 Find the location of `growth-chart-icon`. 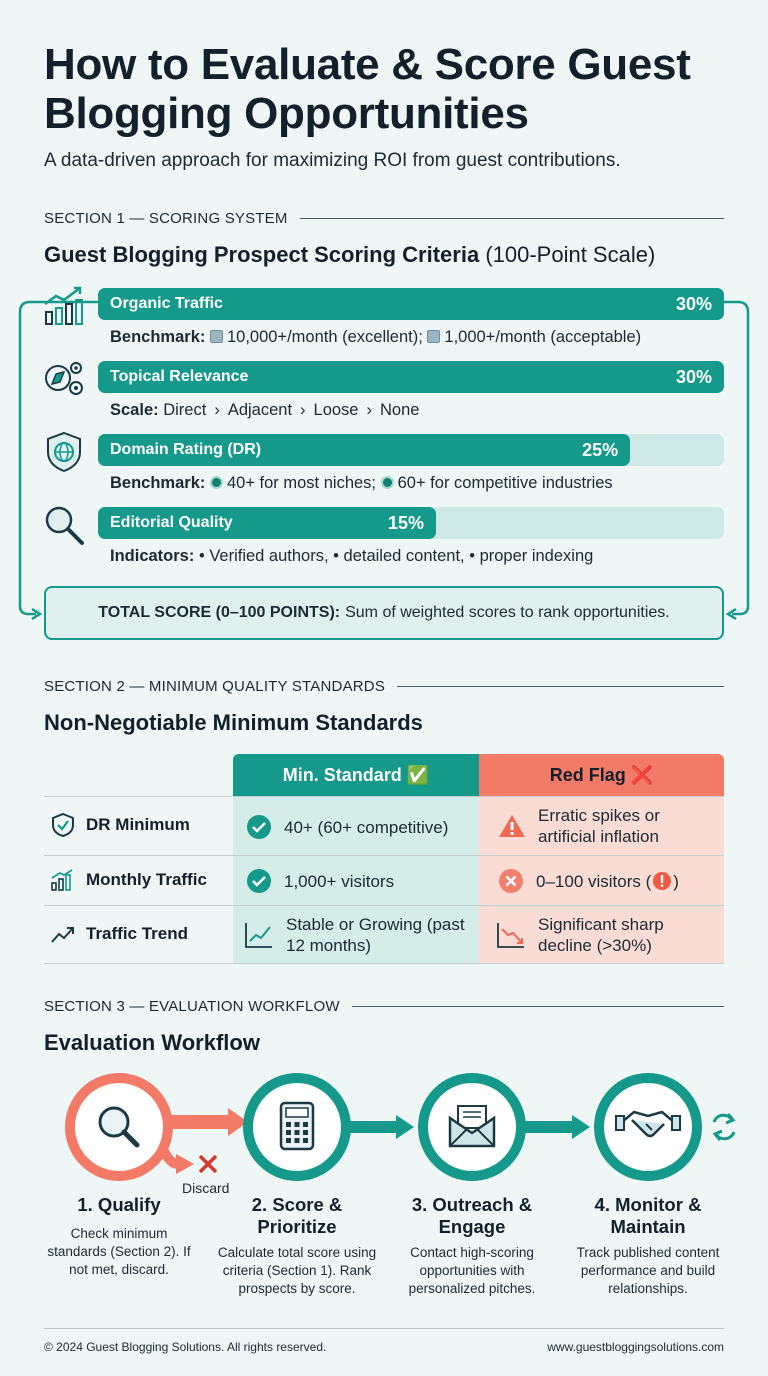

growth-chart-icon is located at coordinates (63, 305).